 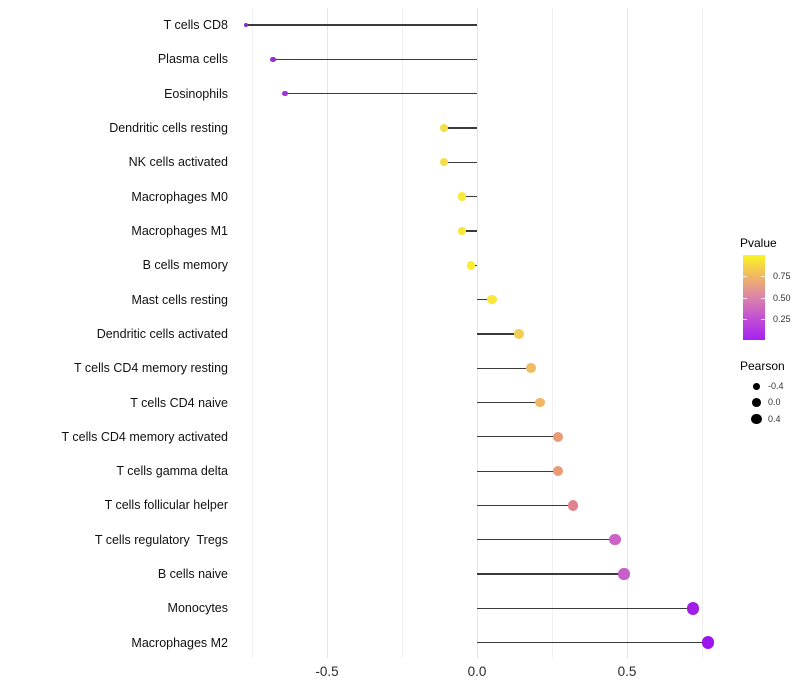 I want to click on pearson-legend-item: -0.4, so click(x=762, y=386).